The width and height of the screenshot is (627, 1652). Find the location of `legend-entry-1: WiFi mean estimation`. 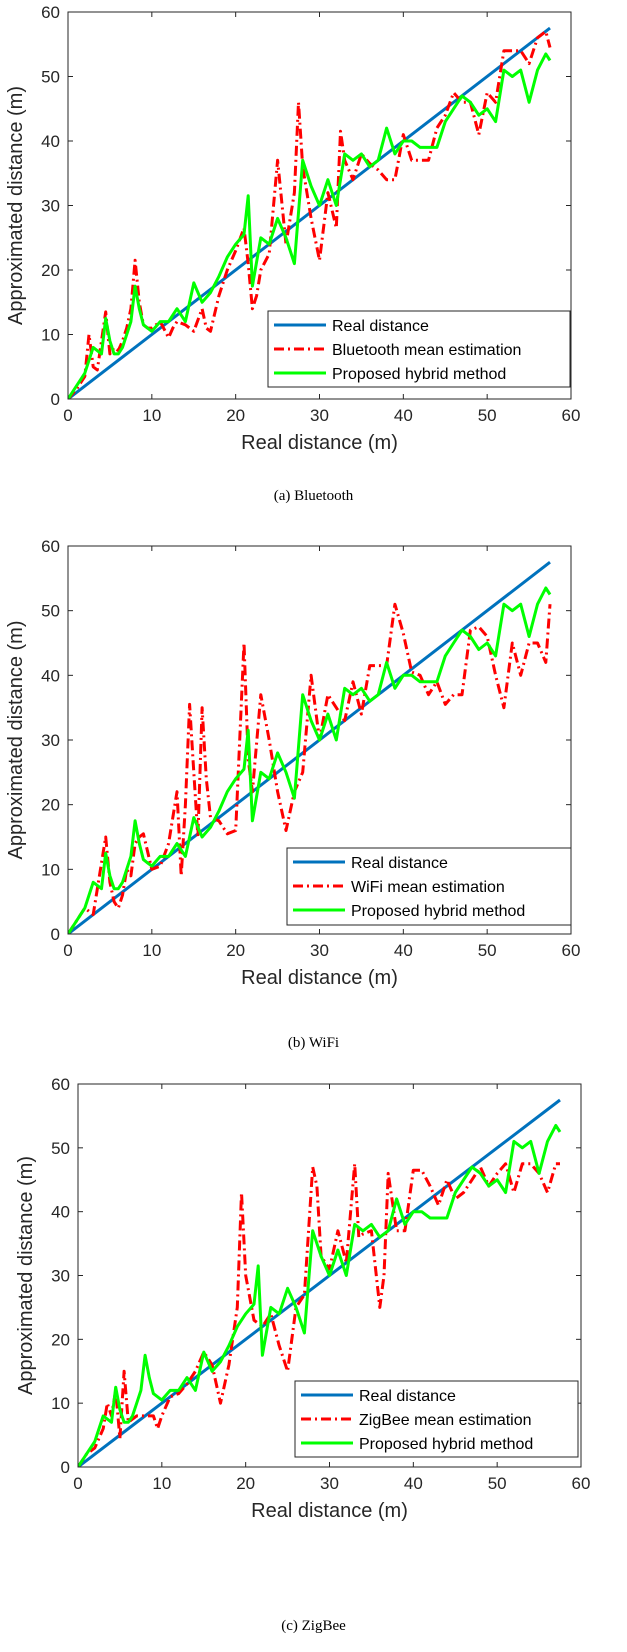

legend-entry-1: WiFi mean estimation is located at coordinates (428, 887).